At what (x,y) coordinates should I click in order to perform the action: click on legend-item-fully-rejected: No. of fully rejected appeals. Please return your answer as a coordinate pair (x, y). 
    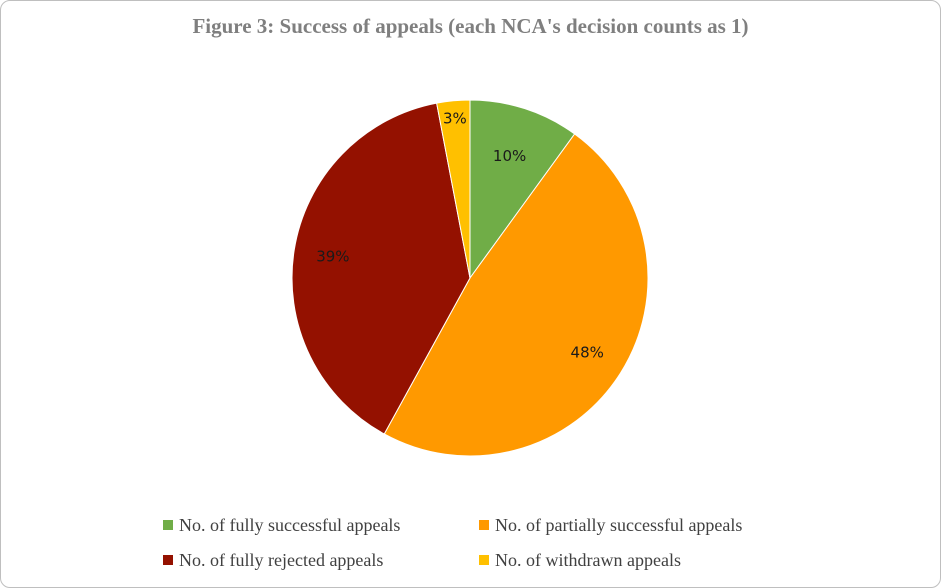
    Looking at the image, I should click on (273, 560).